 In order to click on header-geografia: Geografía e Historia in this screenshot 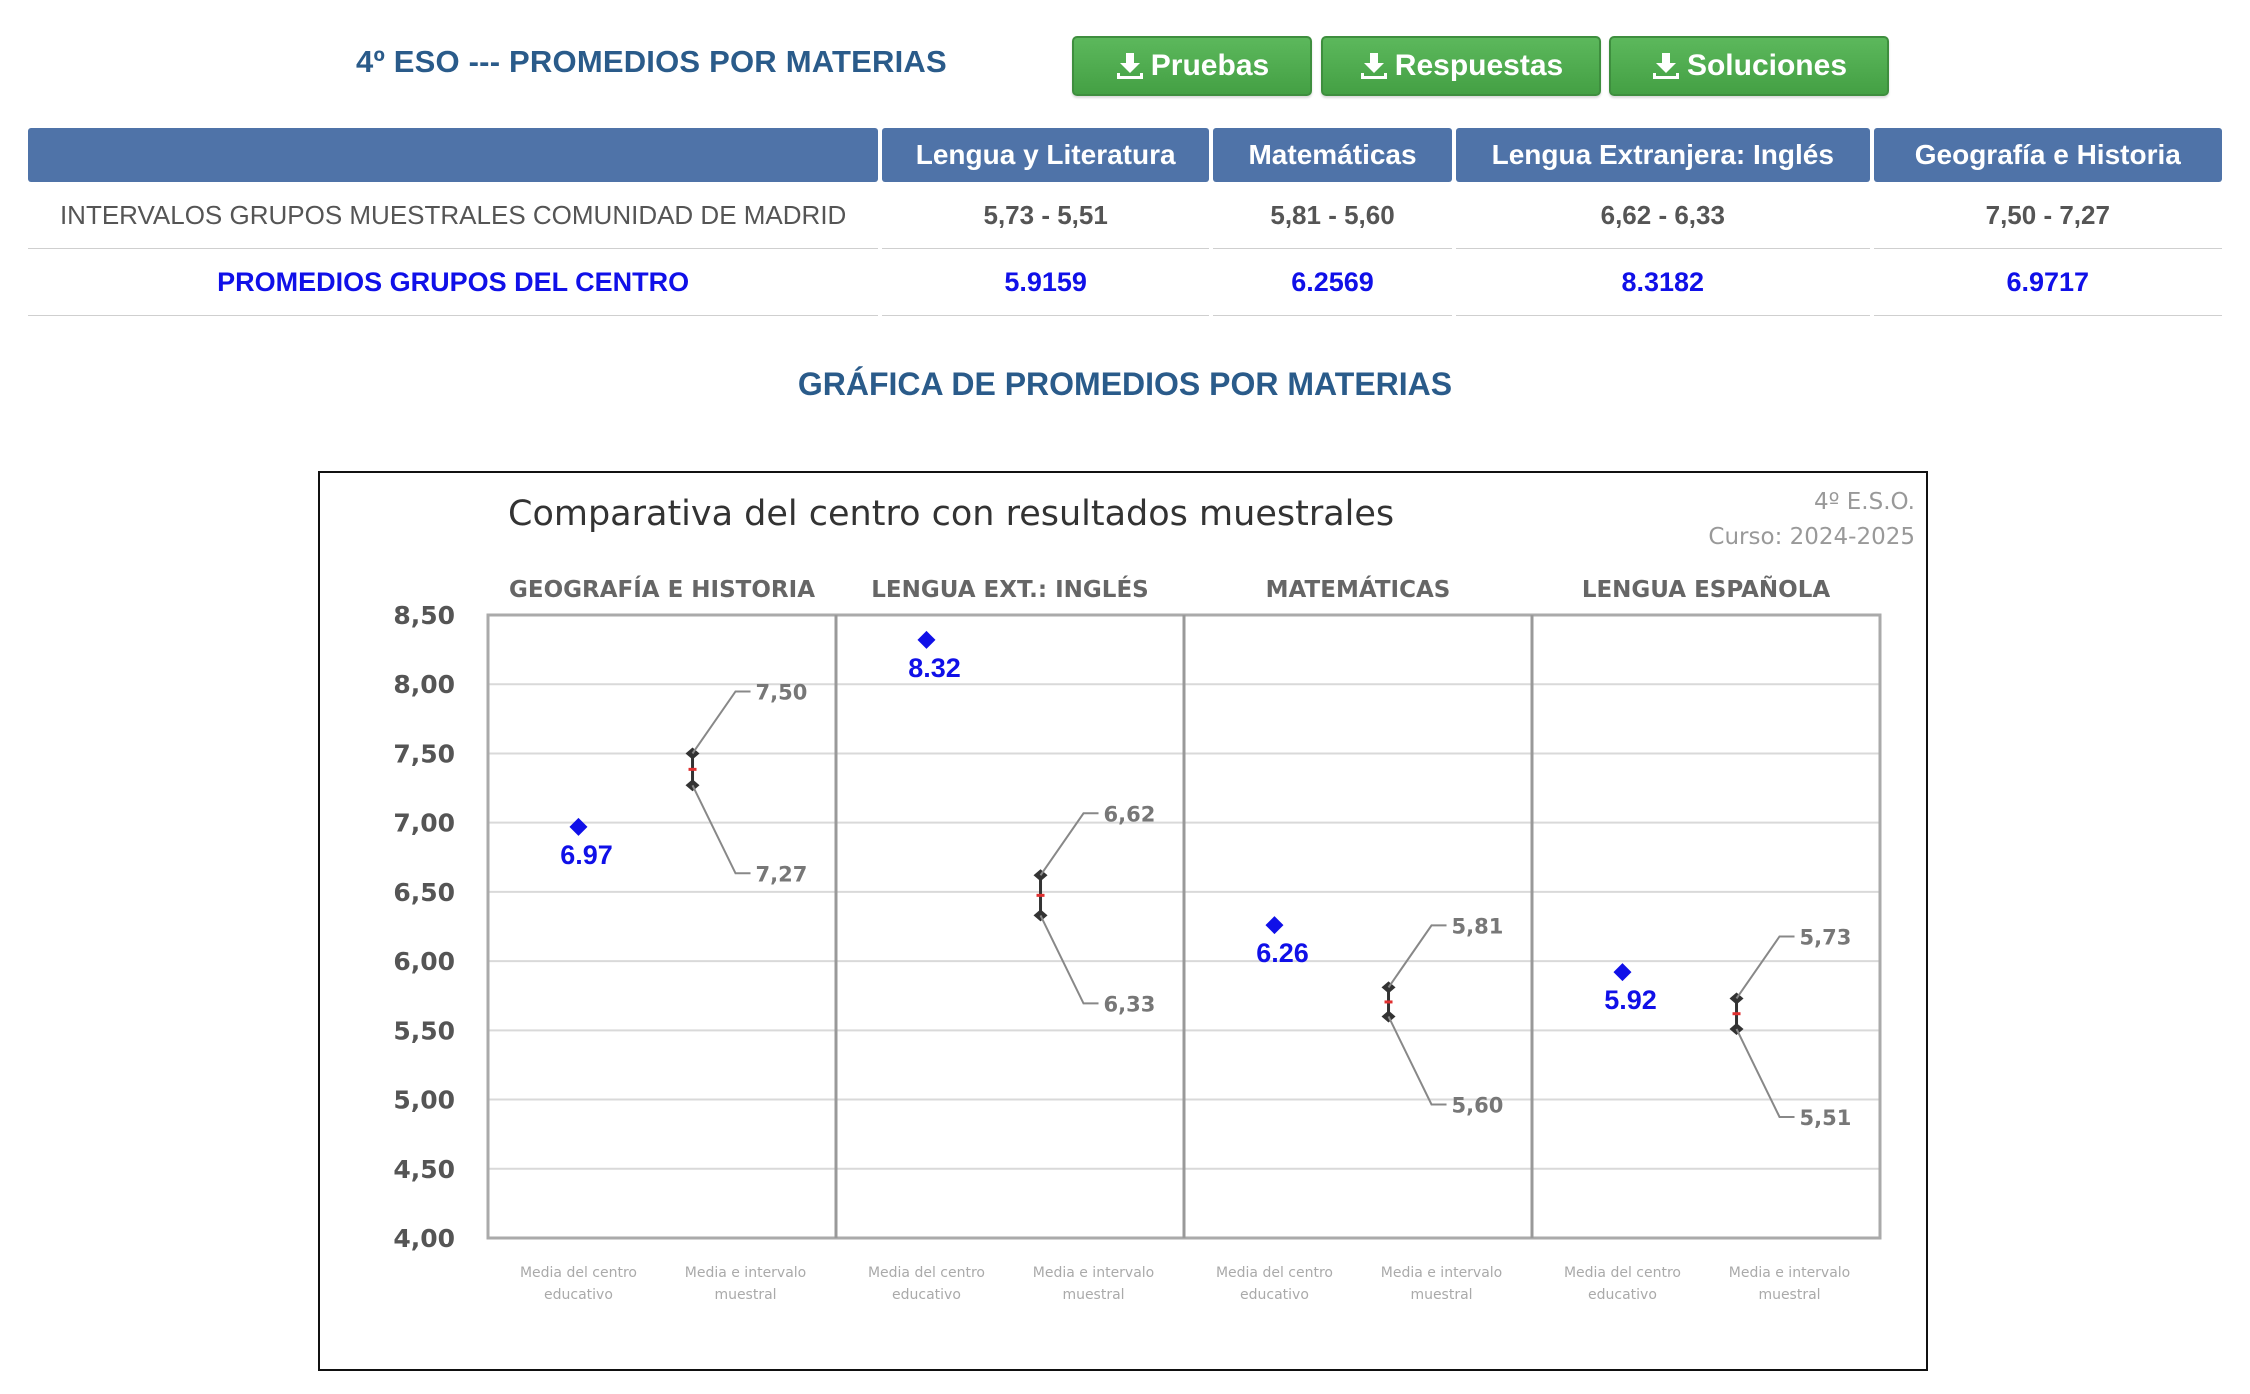, I will do `click(2047, 155)`.